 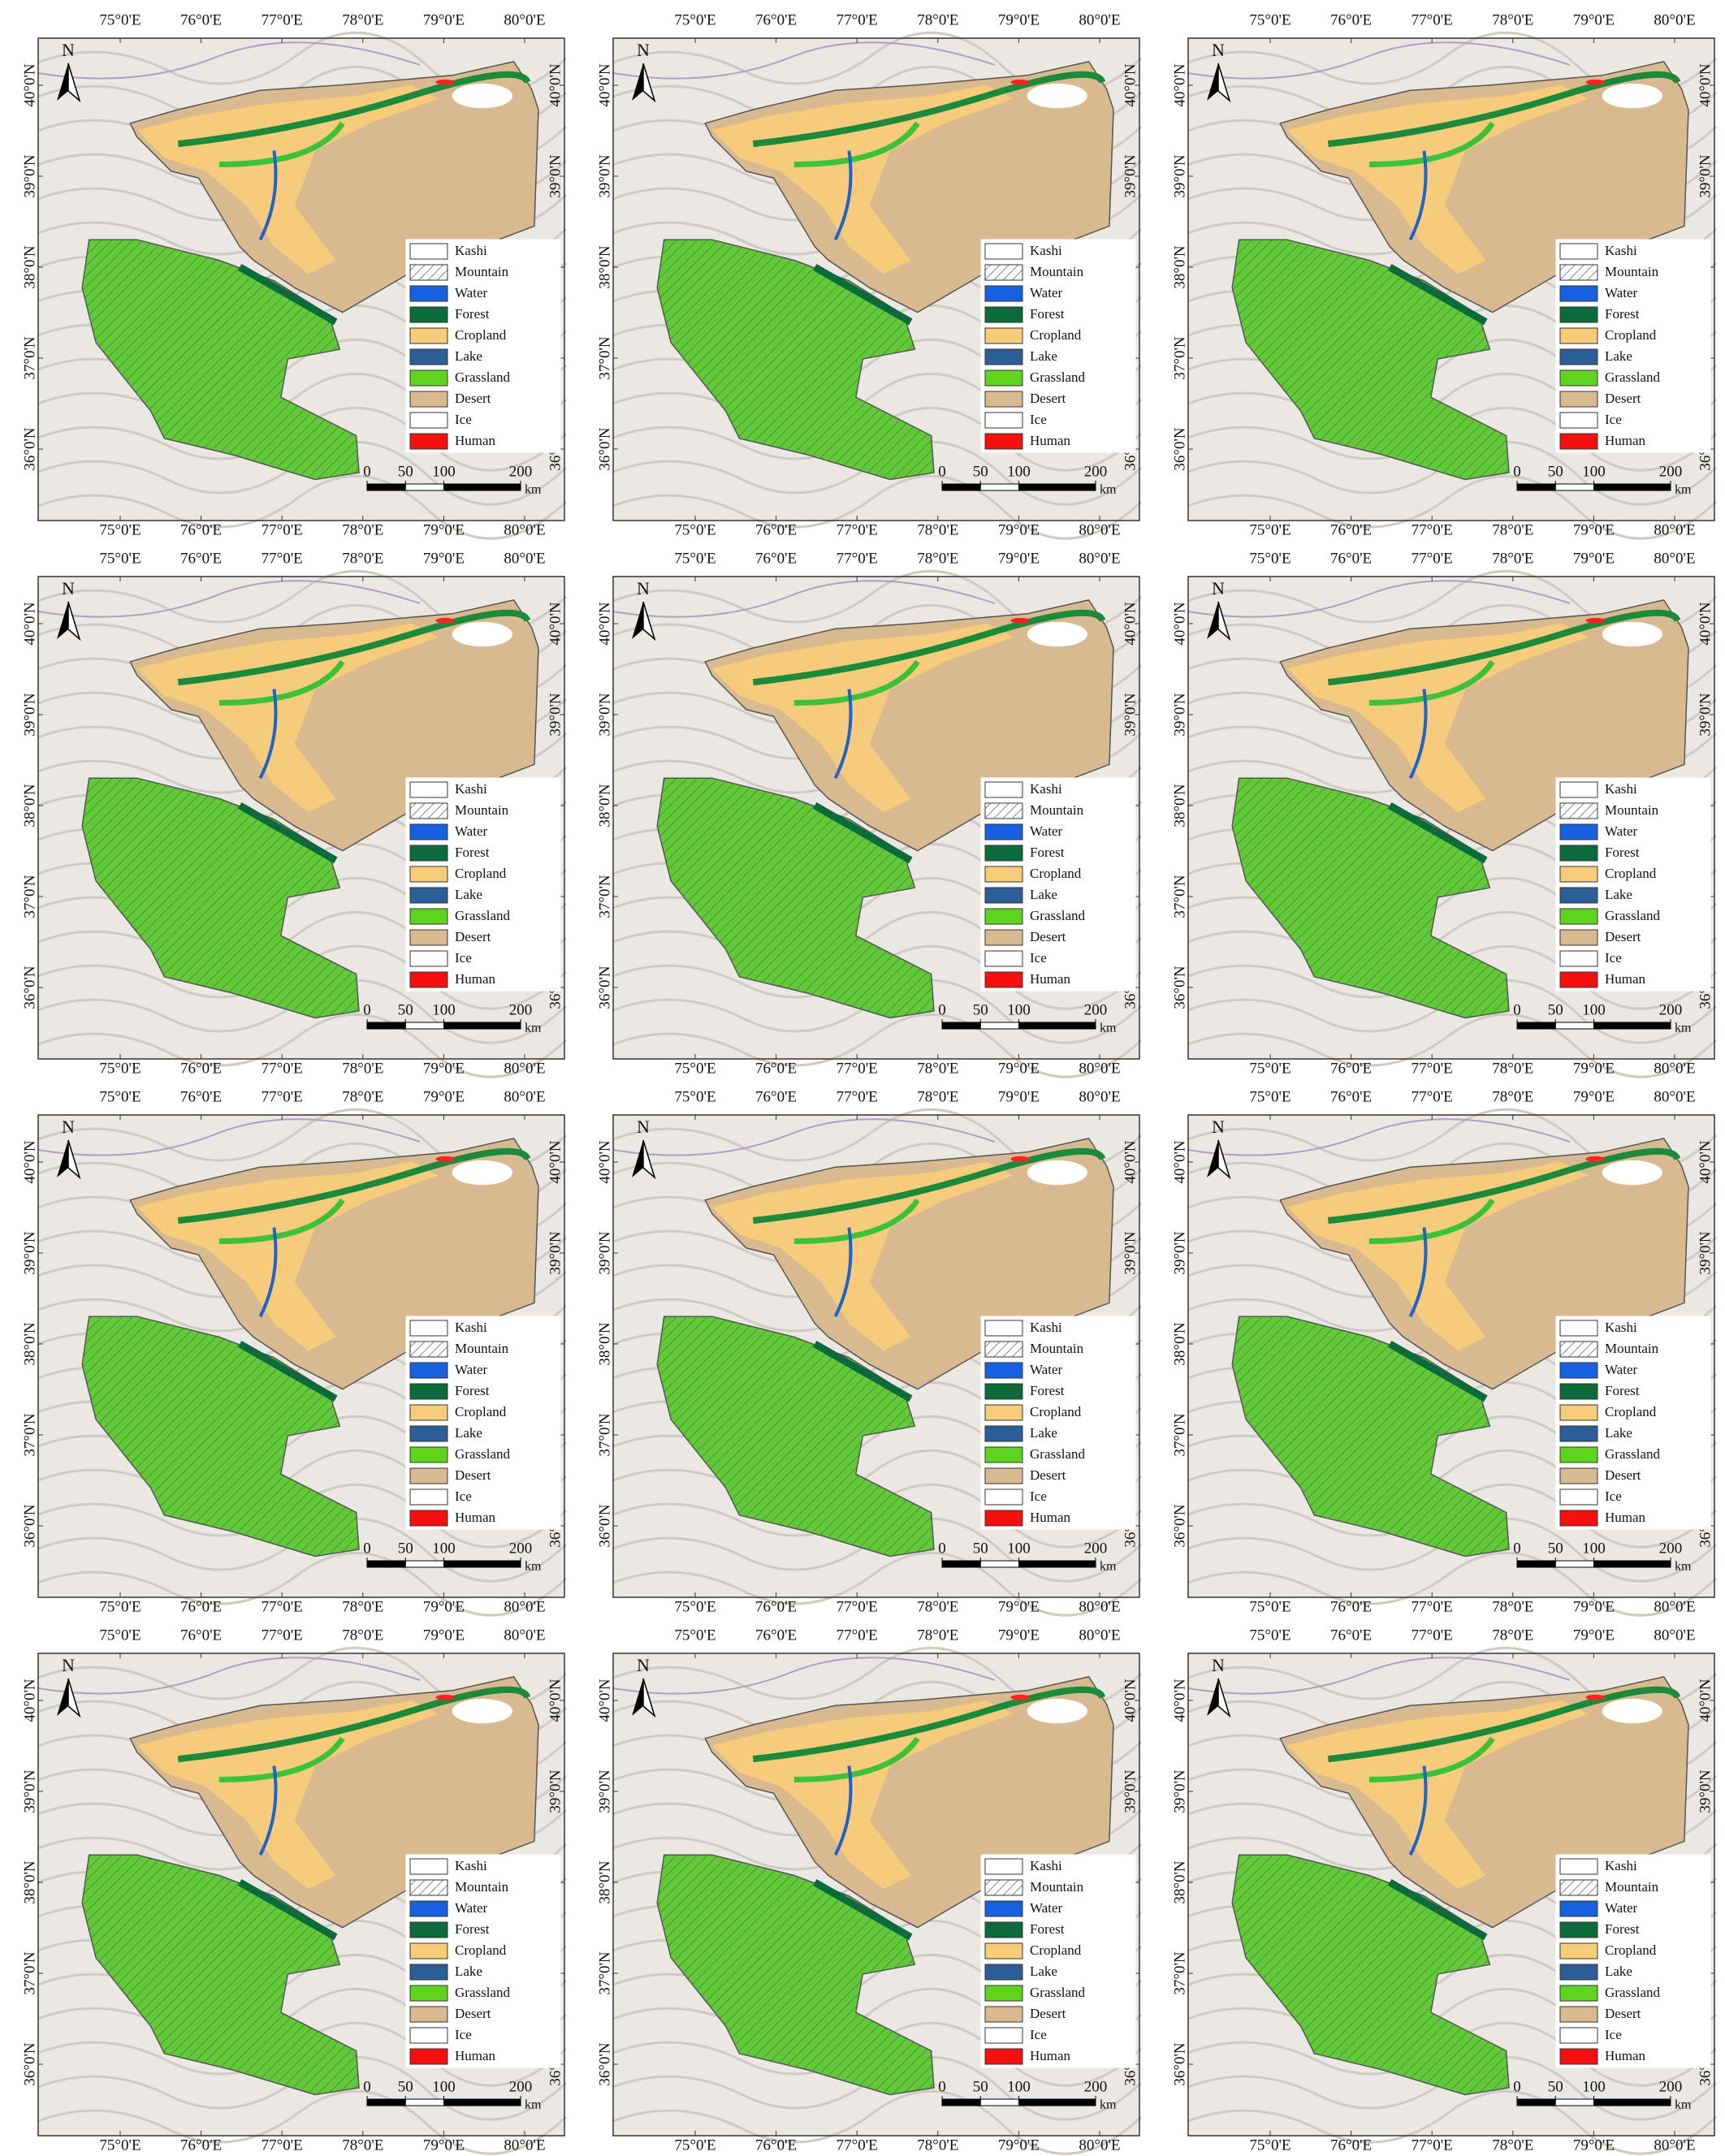 I want to click on lat-label: 38°0'N, so click(x=604, y=267).